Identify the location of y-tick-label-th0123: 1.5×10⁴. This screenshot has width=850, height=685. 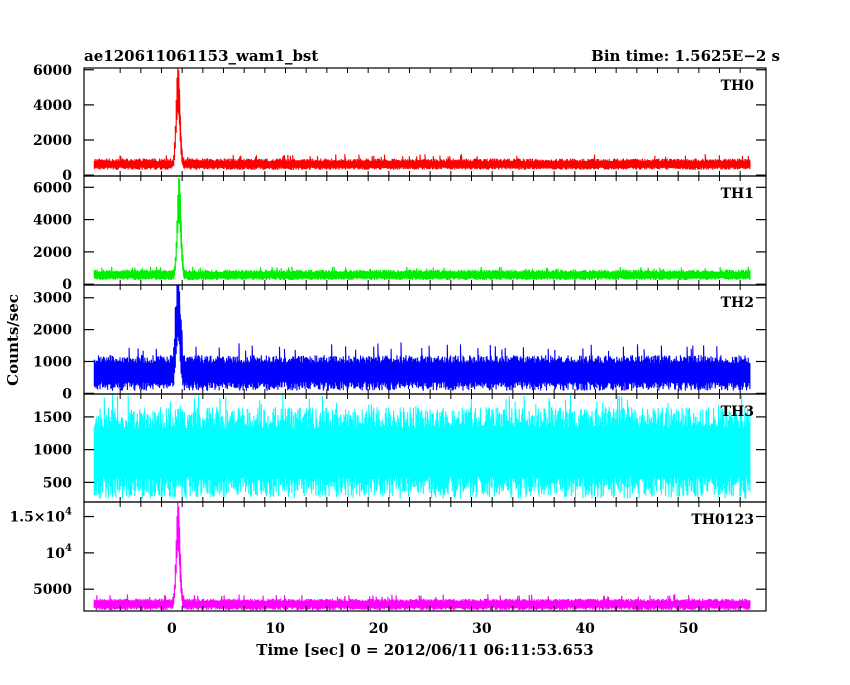
(40, 516).